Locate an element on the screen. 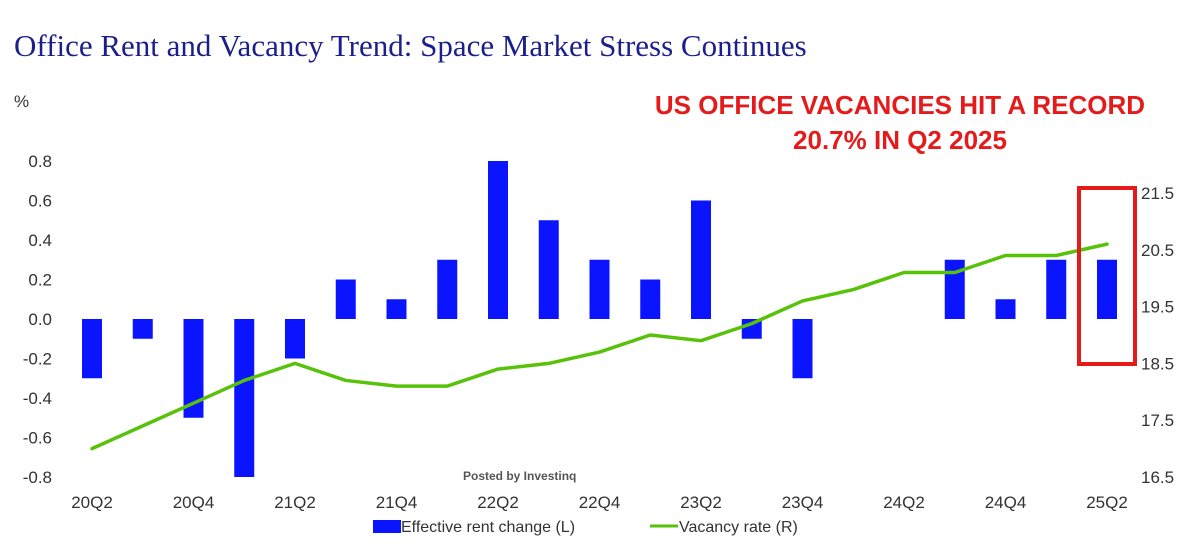 The image size is (1200, 551). left-axis-tick-label: 0.6 is located at coordinates (40, 201).